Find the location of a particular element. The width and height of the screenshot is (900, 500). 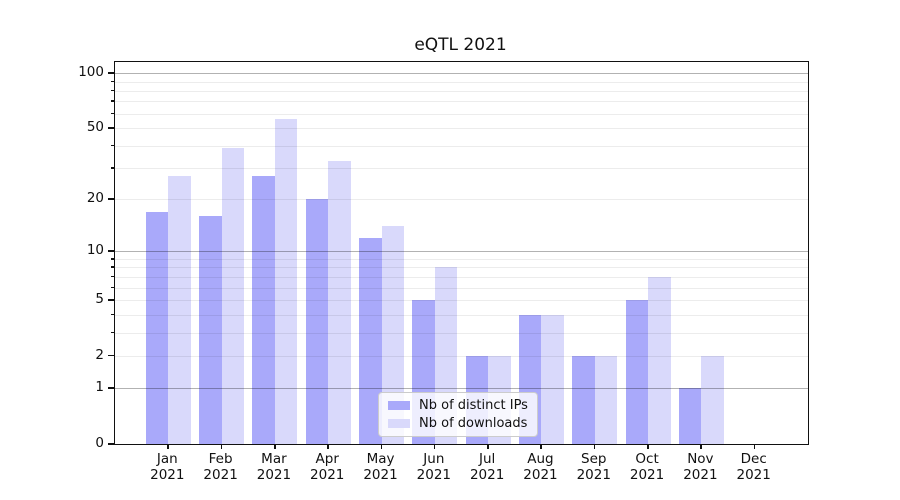

y-tick-label-5: 5 is located at coordinates (99, 299).